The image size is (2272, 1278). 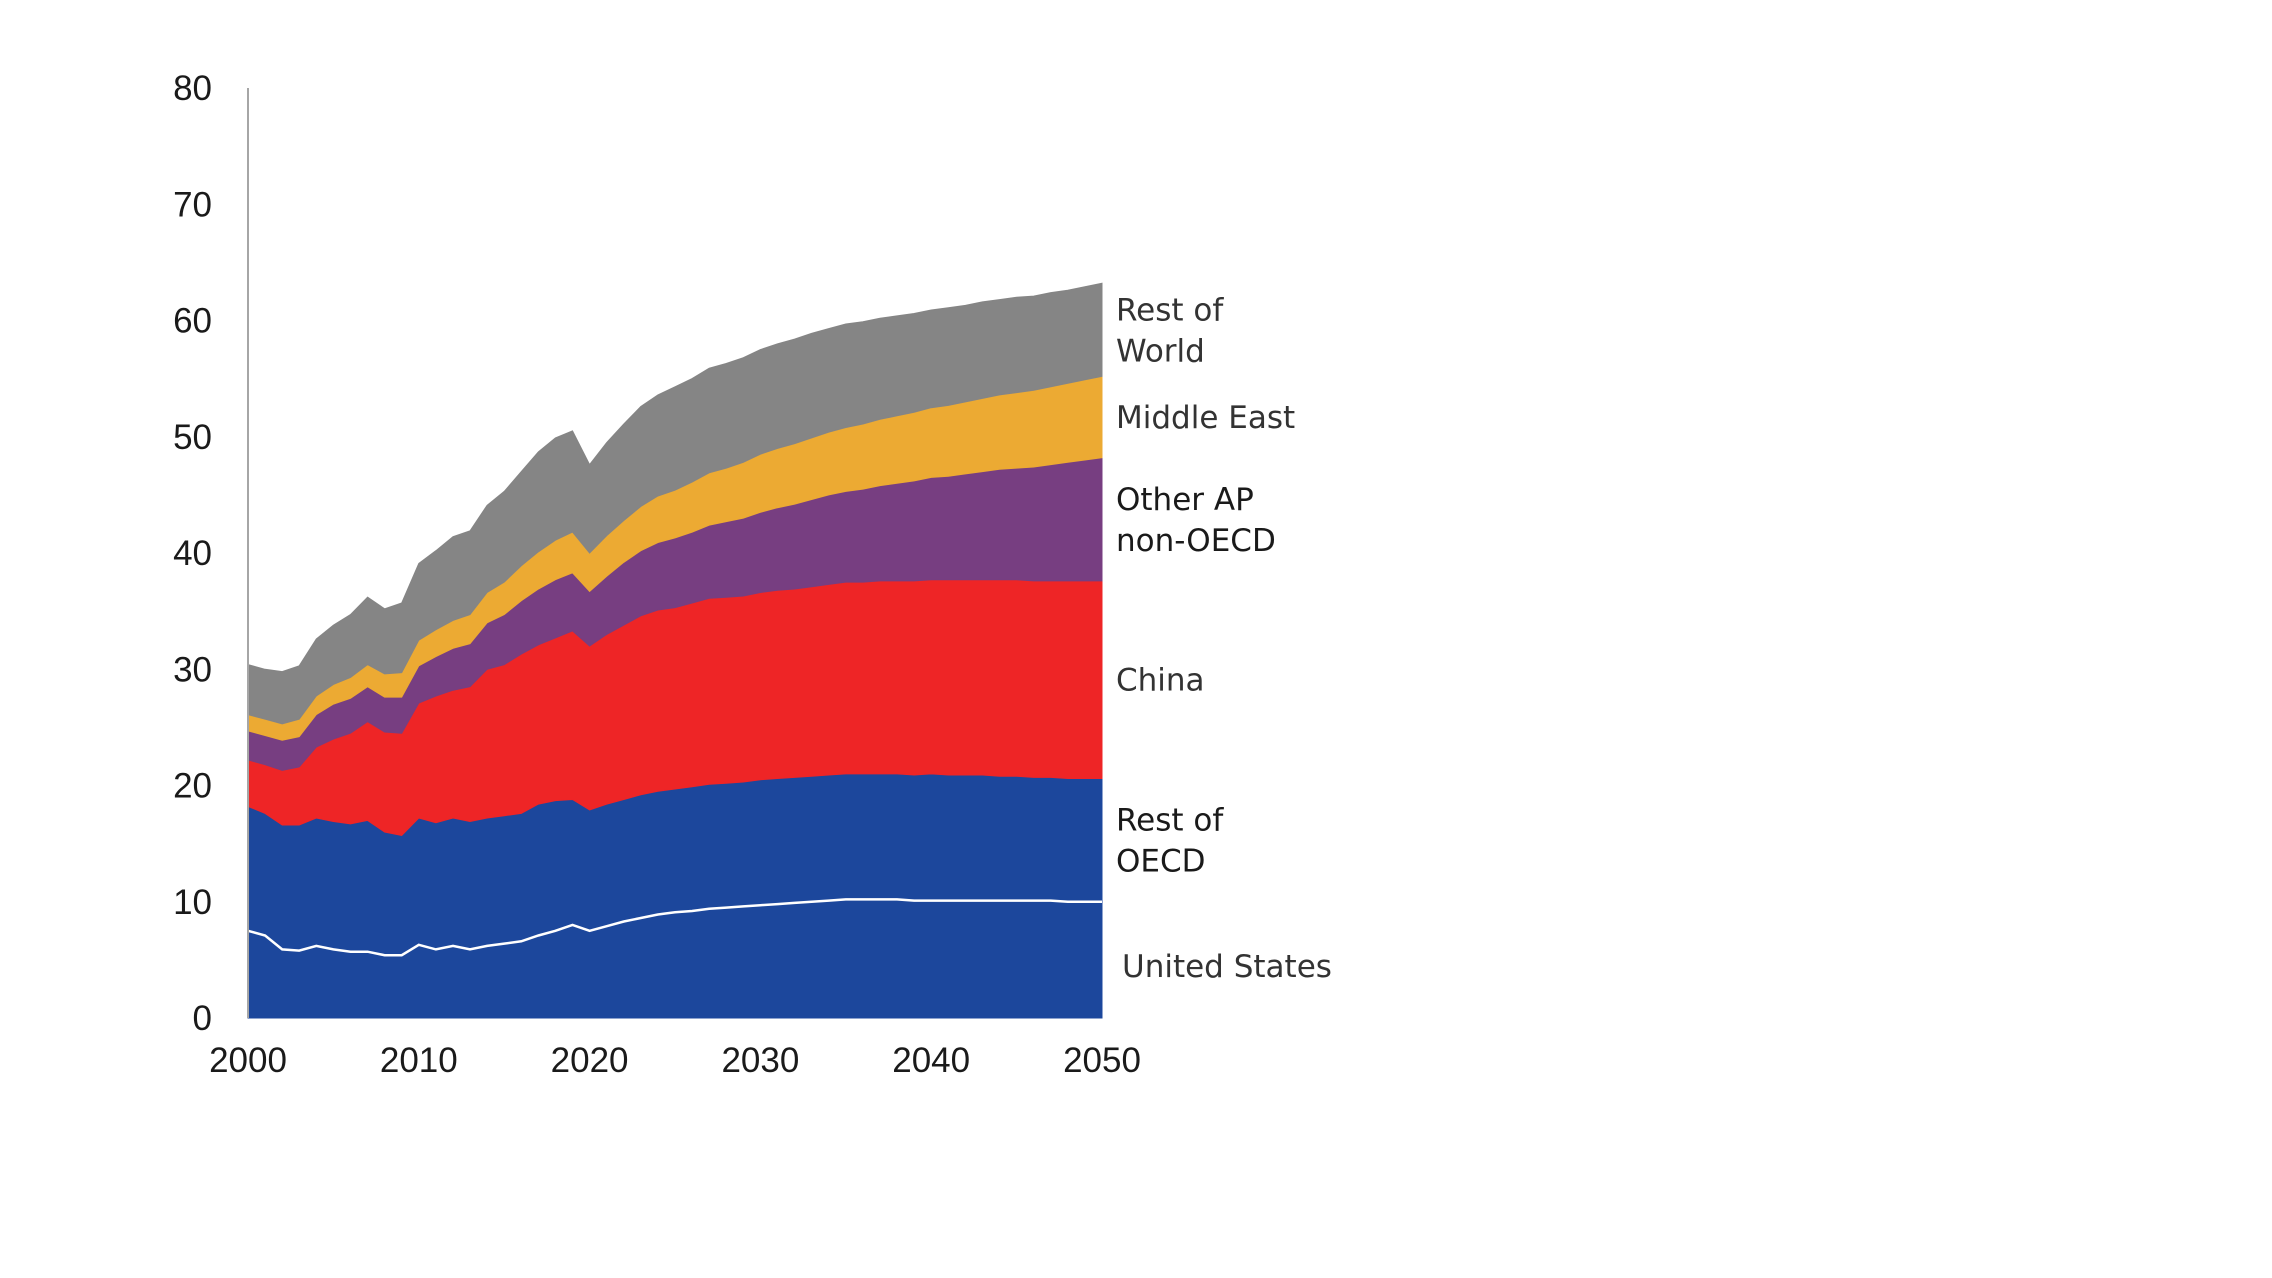 What do you see at coordinates (202, 1018) in the screenshot?
I see `y-tick-label-0: 0` at bounding box center [202, 1018].